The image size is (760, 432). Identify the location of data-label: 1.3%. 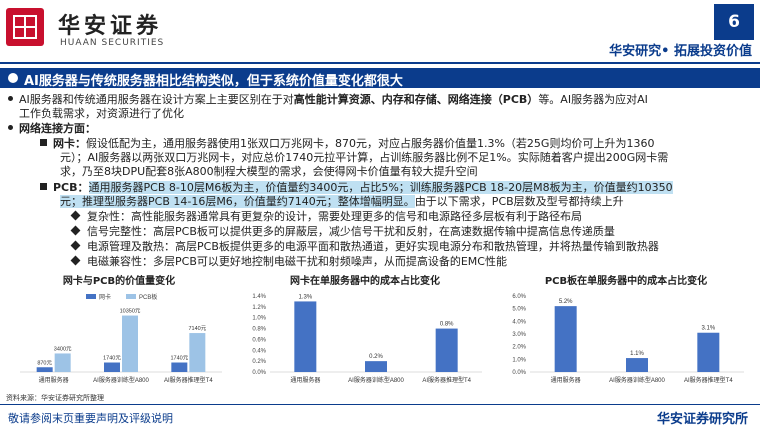
(305, 297).